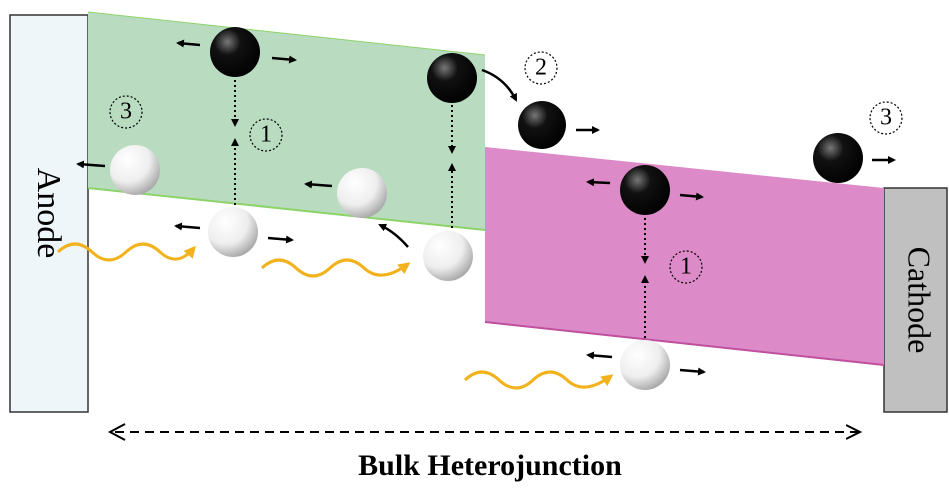 The image size is (949, 488). What do you see at coordinates (116, 432) in the screenshot?
I see `span-arrow-head` at bounding box center [116, 432].